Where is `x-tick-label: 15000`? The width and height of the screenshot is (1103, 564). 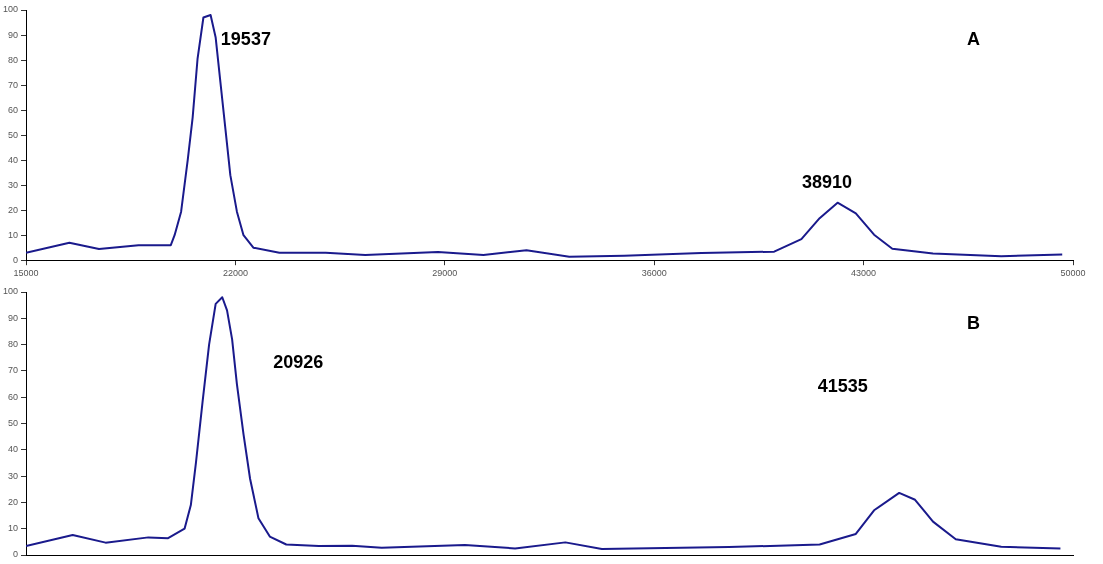 x-tick-label: 15000 is located at coordinates (26, 273).